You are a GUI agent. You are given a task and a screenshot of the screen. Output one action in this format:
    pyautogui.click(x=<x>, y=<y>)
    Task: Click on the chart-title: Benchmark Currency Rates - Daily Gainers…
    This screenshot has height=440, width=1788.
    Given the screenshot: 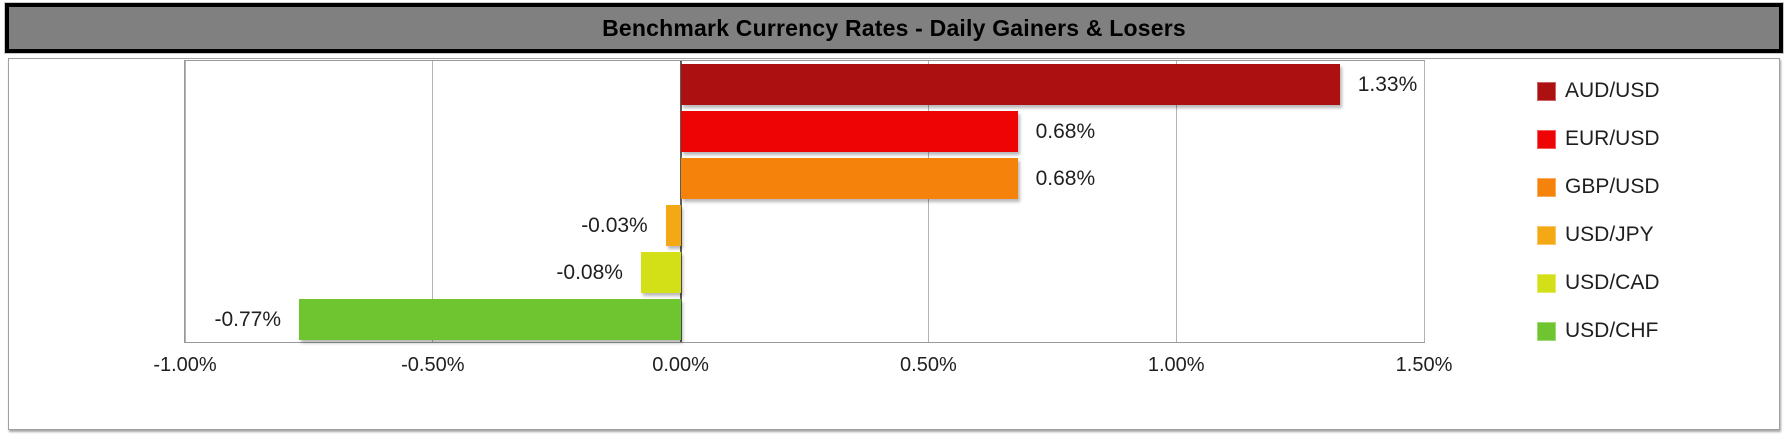 What is the action you would take?
    pyautogui.click(x=894, y=27)
    